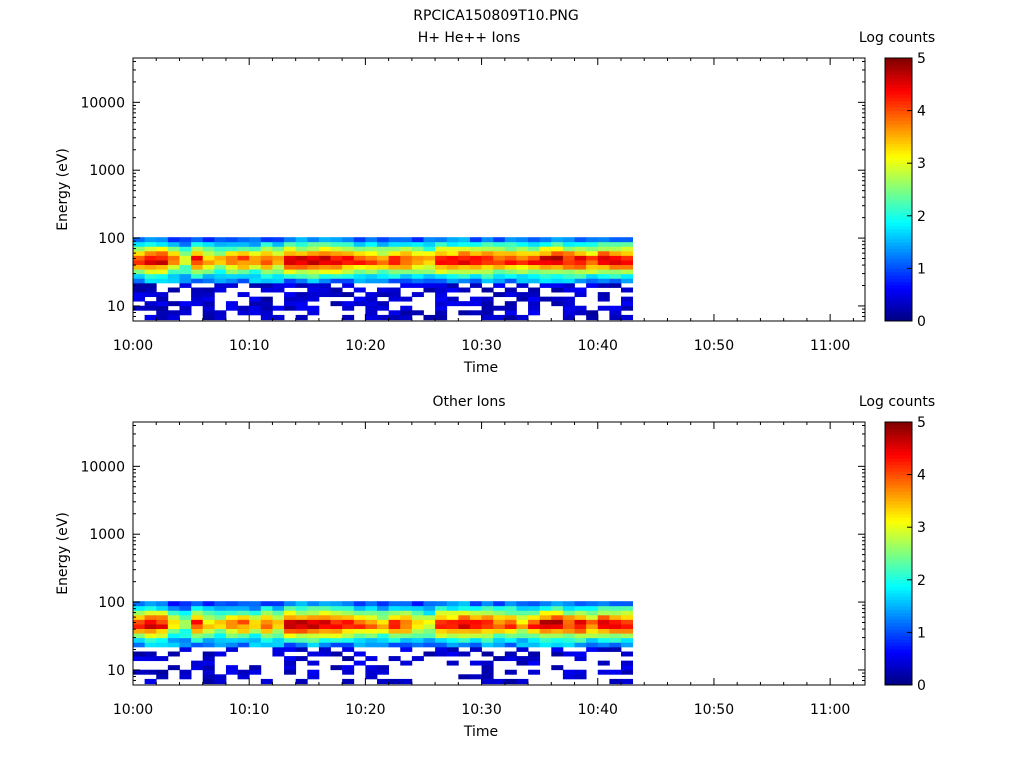  I want to click on y-tick-label: 1000, so click(107, 171).